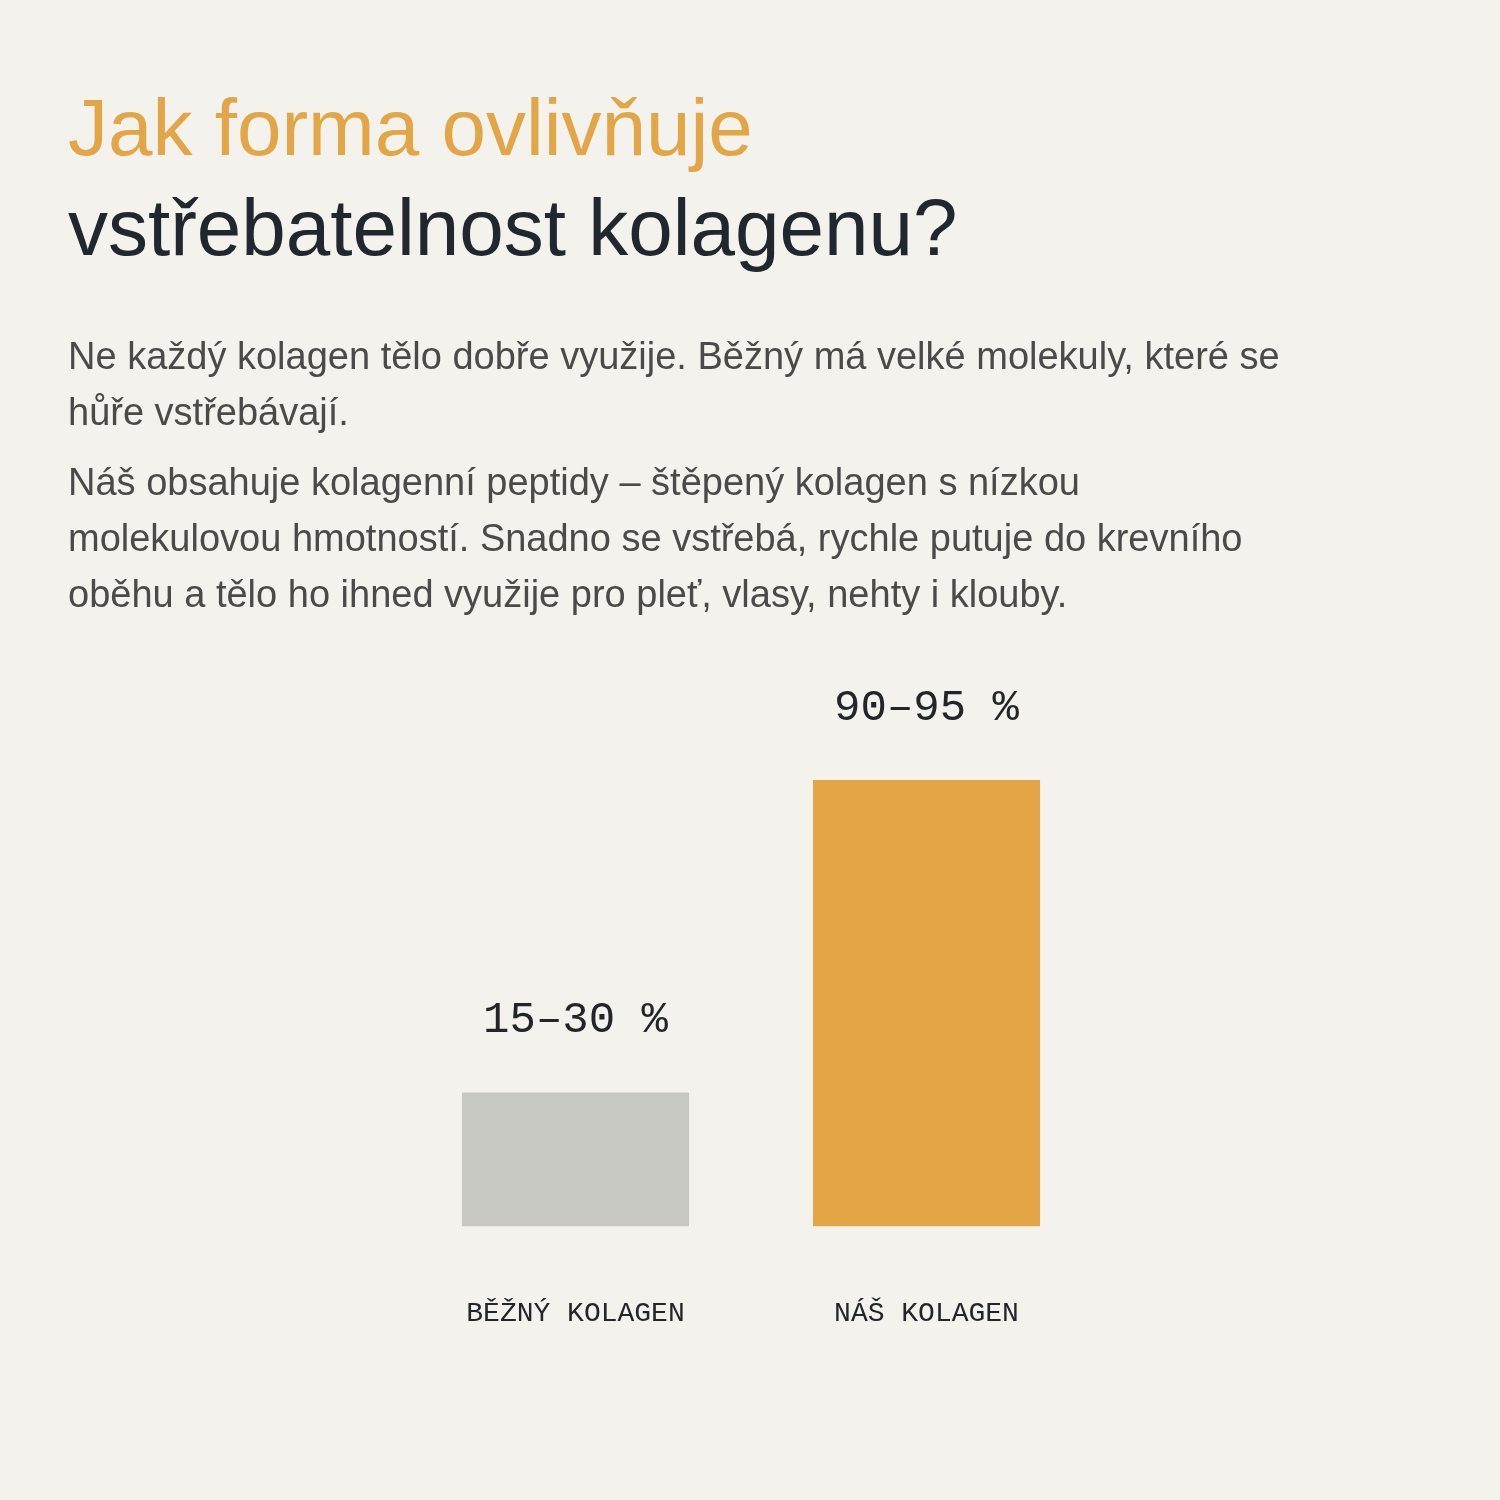 This screenshot has height=1500, width=1500. I want to click on x-tick-label: NÁŠ KOLAGEN, so click(926, 1312).